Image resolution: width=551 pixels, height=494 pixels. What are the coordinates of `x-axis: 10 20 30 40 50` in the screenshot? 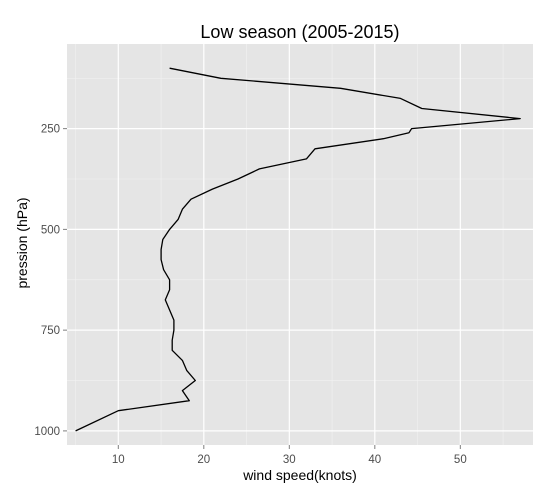 It's located at (289, 455).